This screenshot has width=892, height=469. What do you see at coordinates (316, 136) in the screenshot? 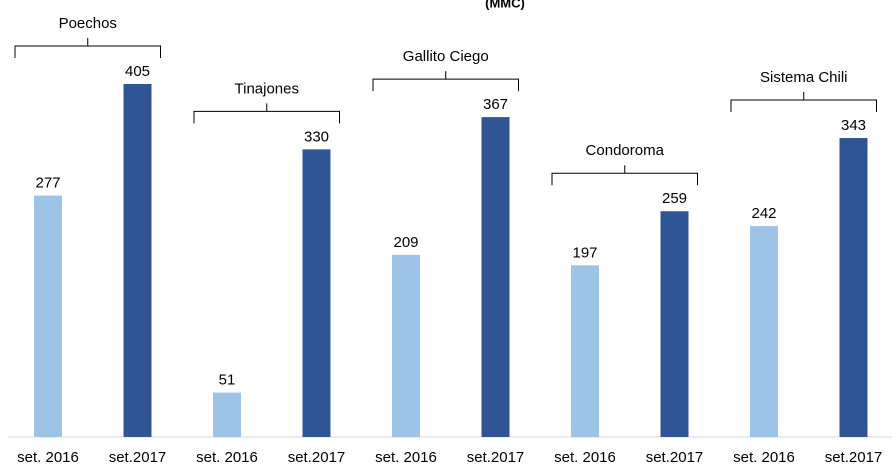
I see `value-label: 330` at bounding box center [316, 136].